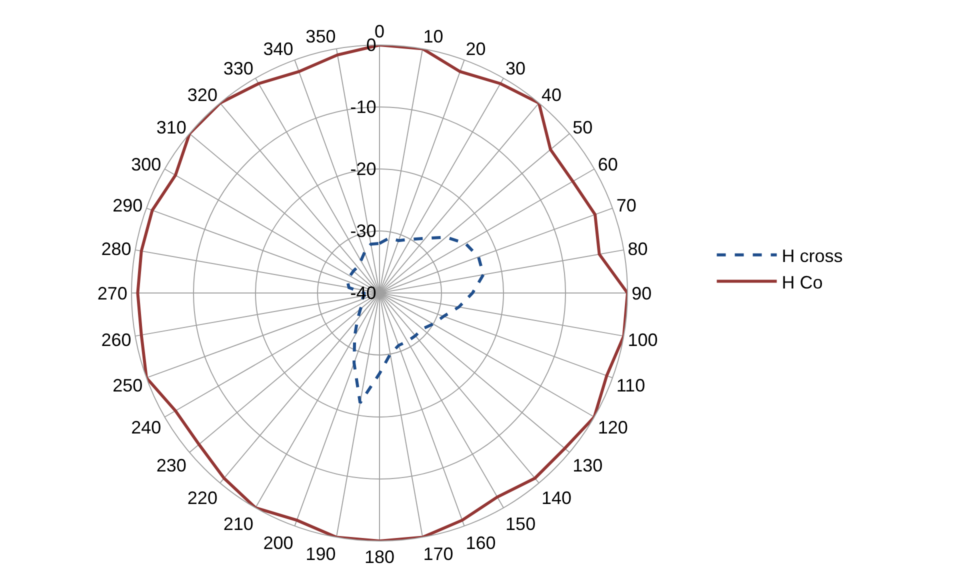 This screenshot has height=581, width=959. What do you see at coordinates (582, 127) in the screenshot?
I see `spoke-label: 50` at bounding box center [582, 127].